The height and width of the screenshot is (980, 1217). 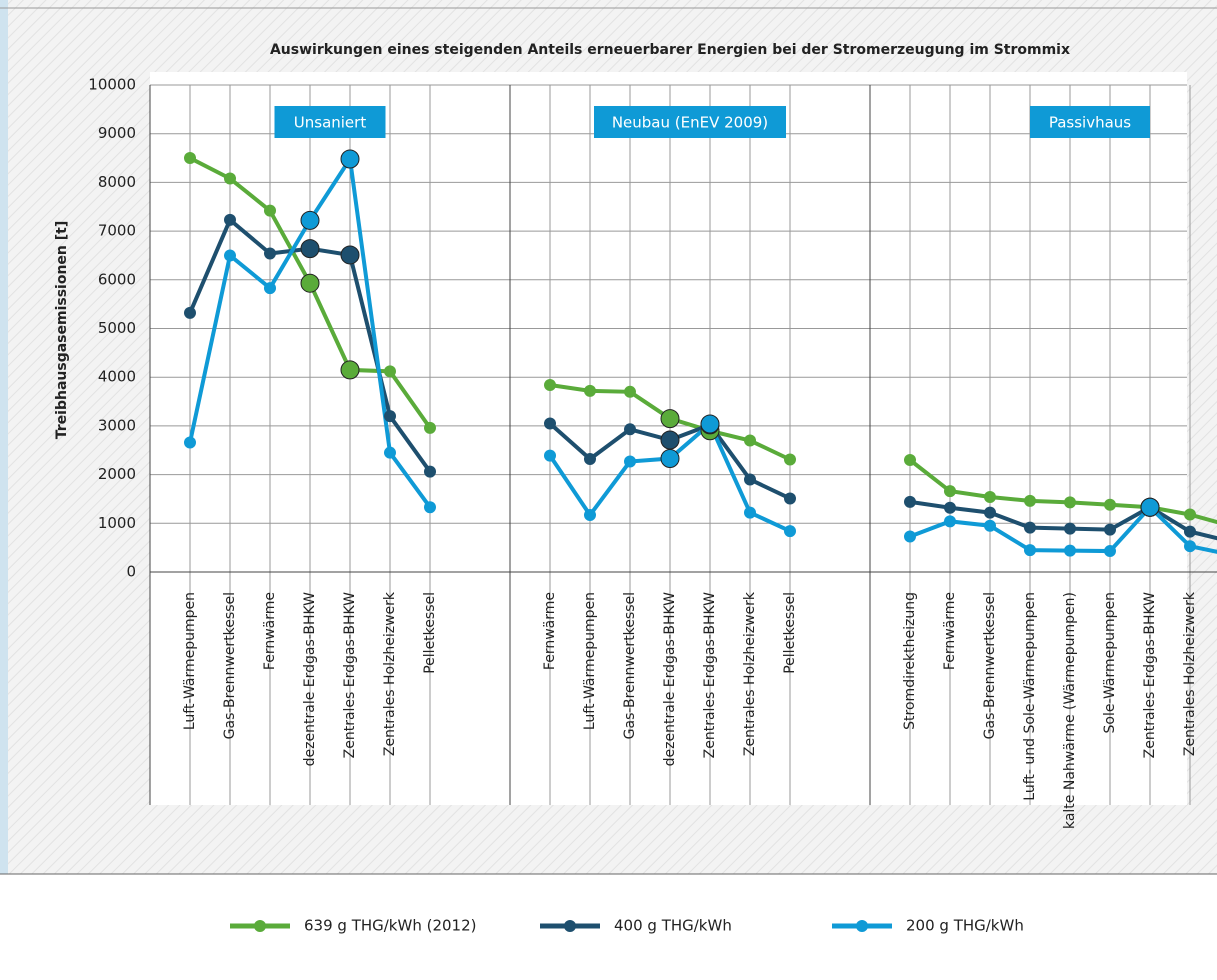 I want to click on legend-label: 400 g THG/kWh, so click(x=673, y=926).